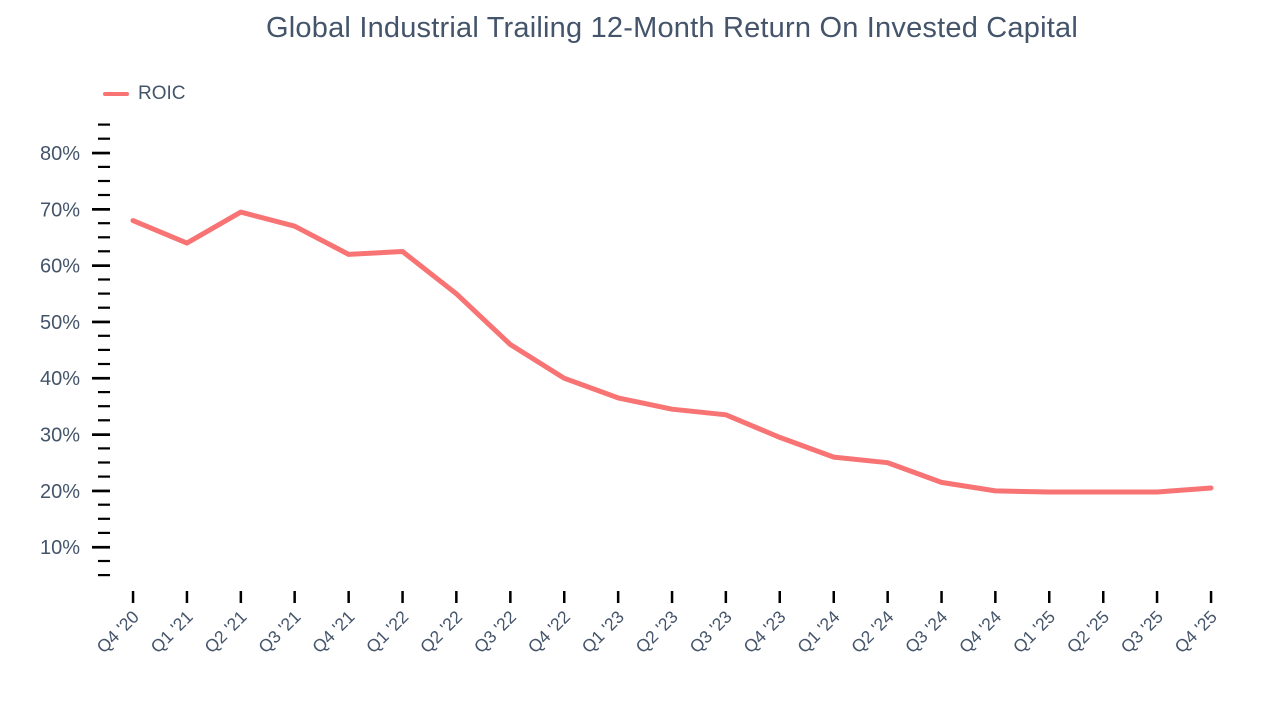 This screenshot has height=720, width=1280. I want to click on x-axis-tick-label: Q4 '25, so click(1196, 632).